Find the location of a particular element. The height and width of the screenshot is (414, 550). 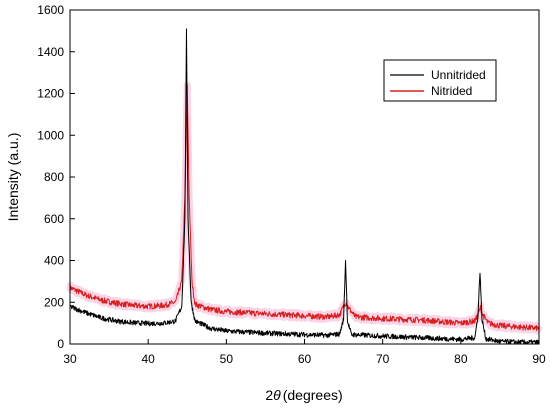

y-axis-title: Intensity (a.u.) is located at coordinates (13, 177).